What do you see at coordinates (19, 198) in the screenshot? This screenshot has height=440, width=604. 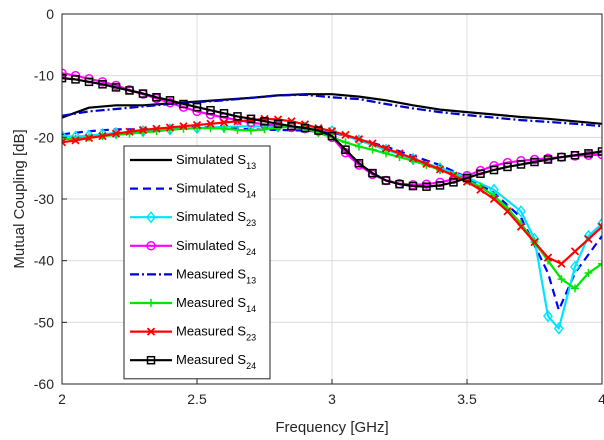 I see `y-axis-label: Mutual Coupling [dB]` at bounding box center [19, 198].